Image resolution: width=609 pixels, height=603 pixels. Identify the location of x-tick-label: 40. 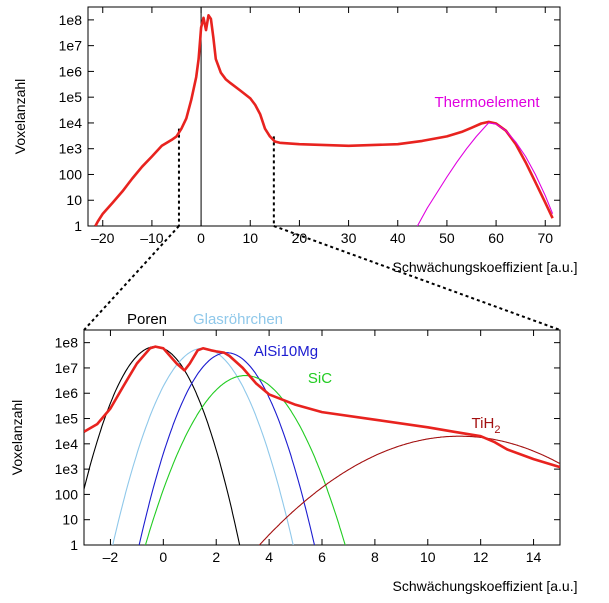
(398, 238).